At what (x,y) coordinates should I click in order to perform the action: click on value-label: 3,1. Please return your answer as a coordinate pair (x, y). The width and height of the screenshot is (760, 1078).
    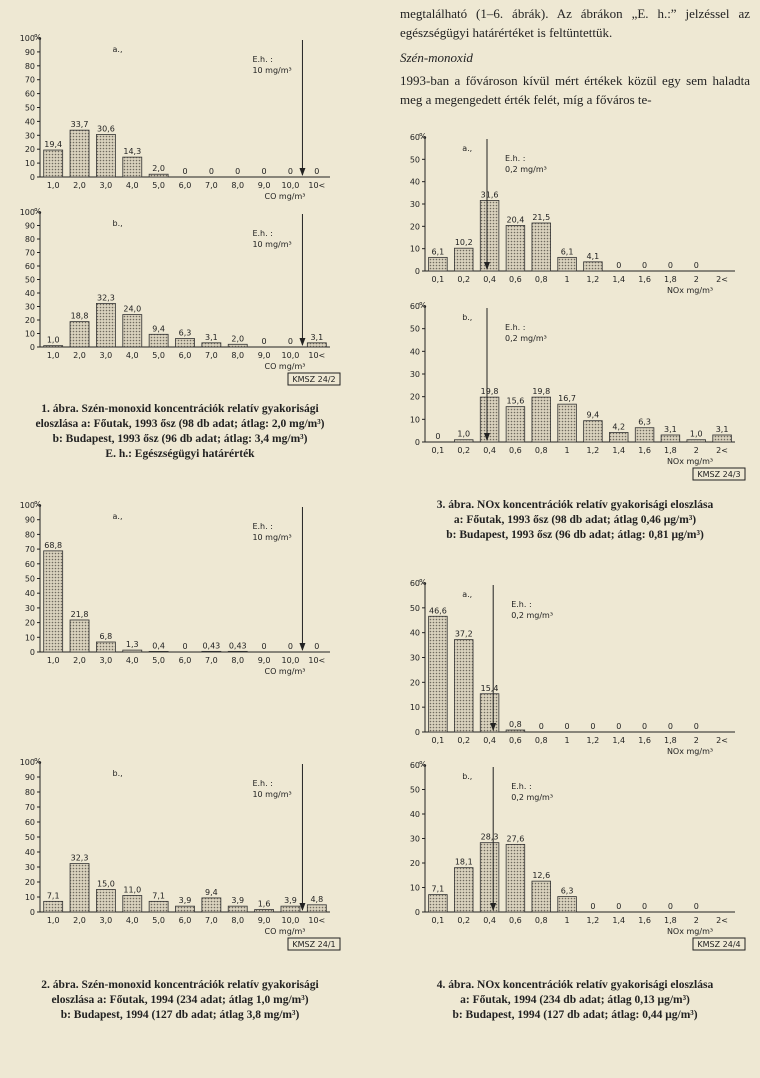
    Looking at the image, I should click on (211, 337).